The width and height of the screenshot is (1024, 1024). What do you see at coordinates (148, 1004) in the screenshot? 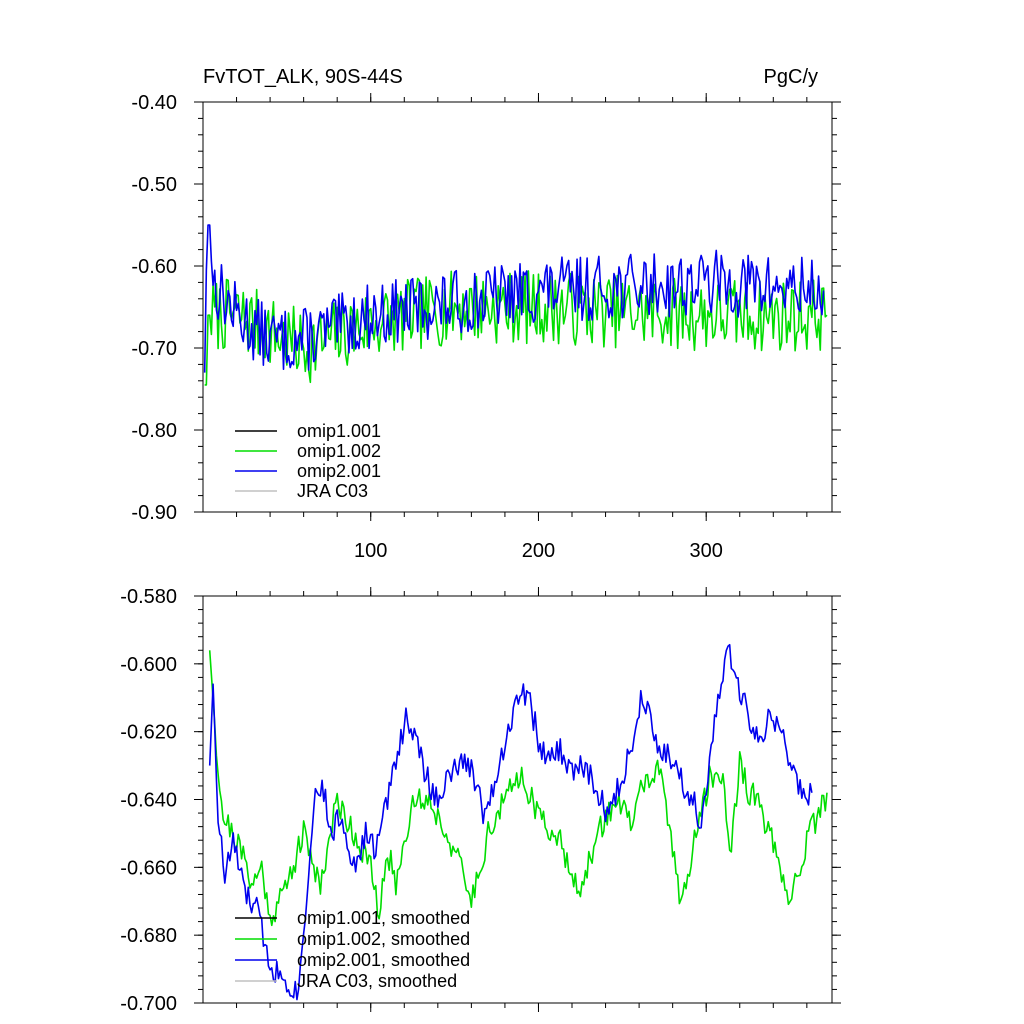
I see `ytick-label: -0.700` at bounding box center [148, 1004].